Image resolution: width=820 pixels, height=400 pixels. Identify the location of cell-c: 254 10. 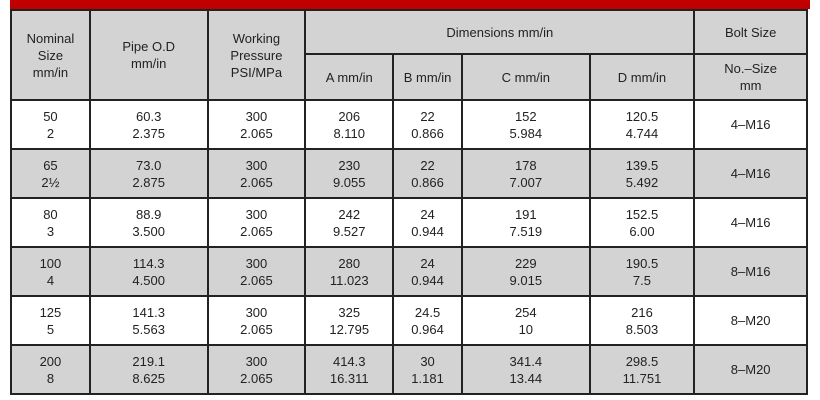
(526, 320).